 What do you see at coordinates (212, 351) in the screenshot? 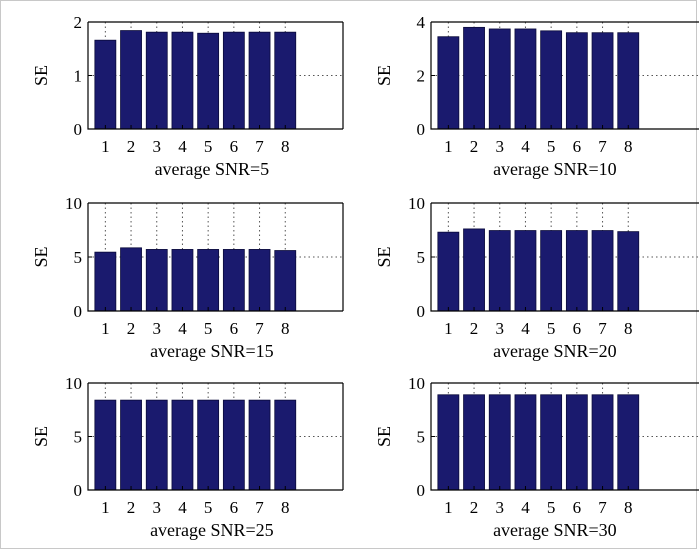
I see `x-axis-label: average SNR=15` at bounding box center [212, 351].